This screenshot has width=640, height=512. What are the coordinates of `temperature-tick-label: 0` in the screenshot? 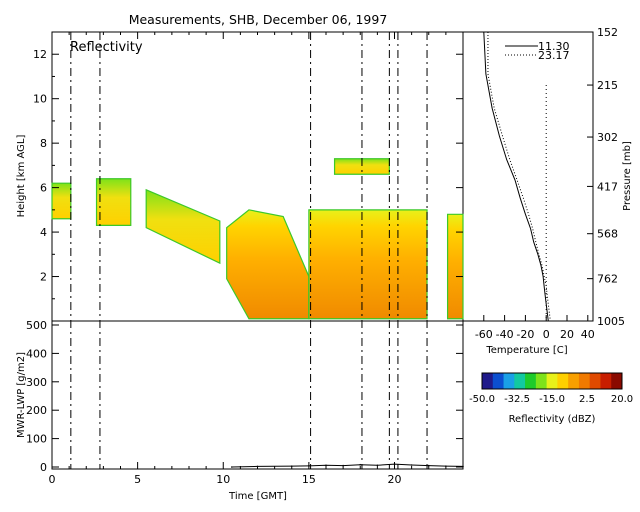 It's located at (546, 334).